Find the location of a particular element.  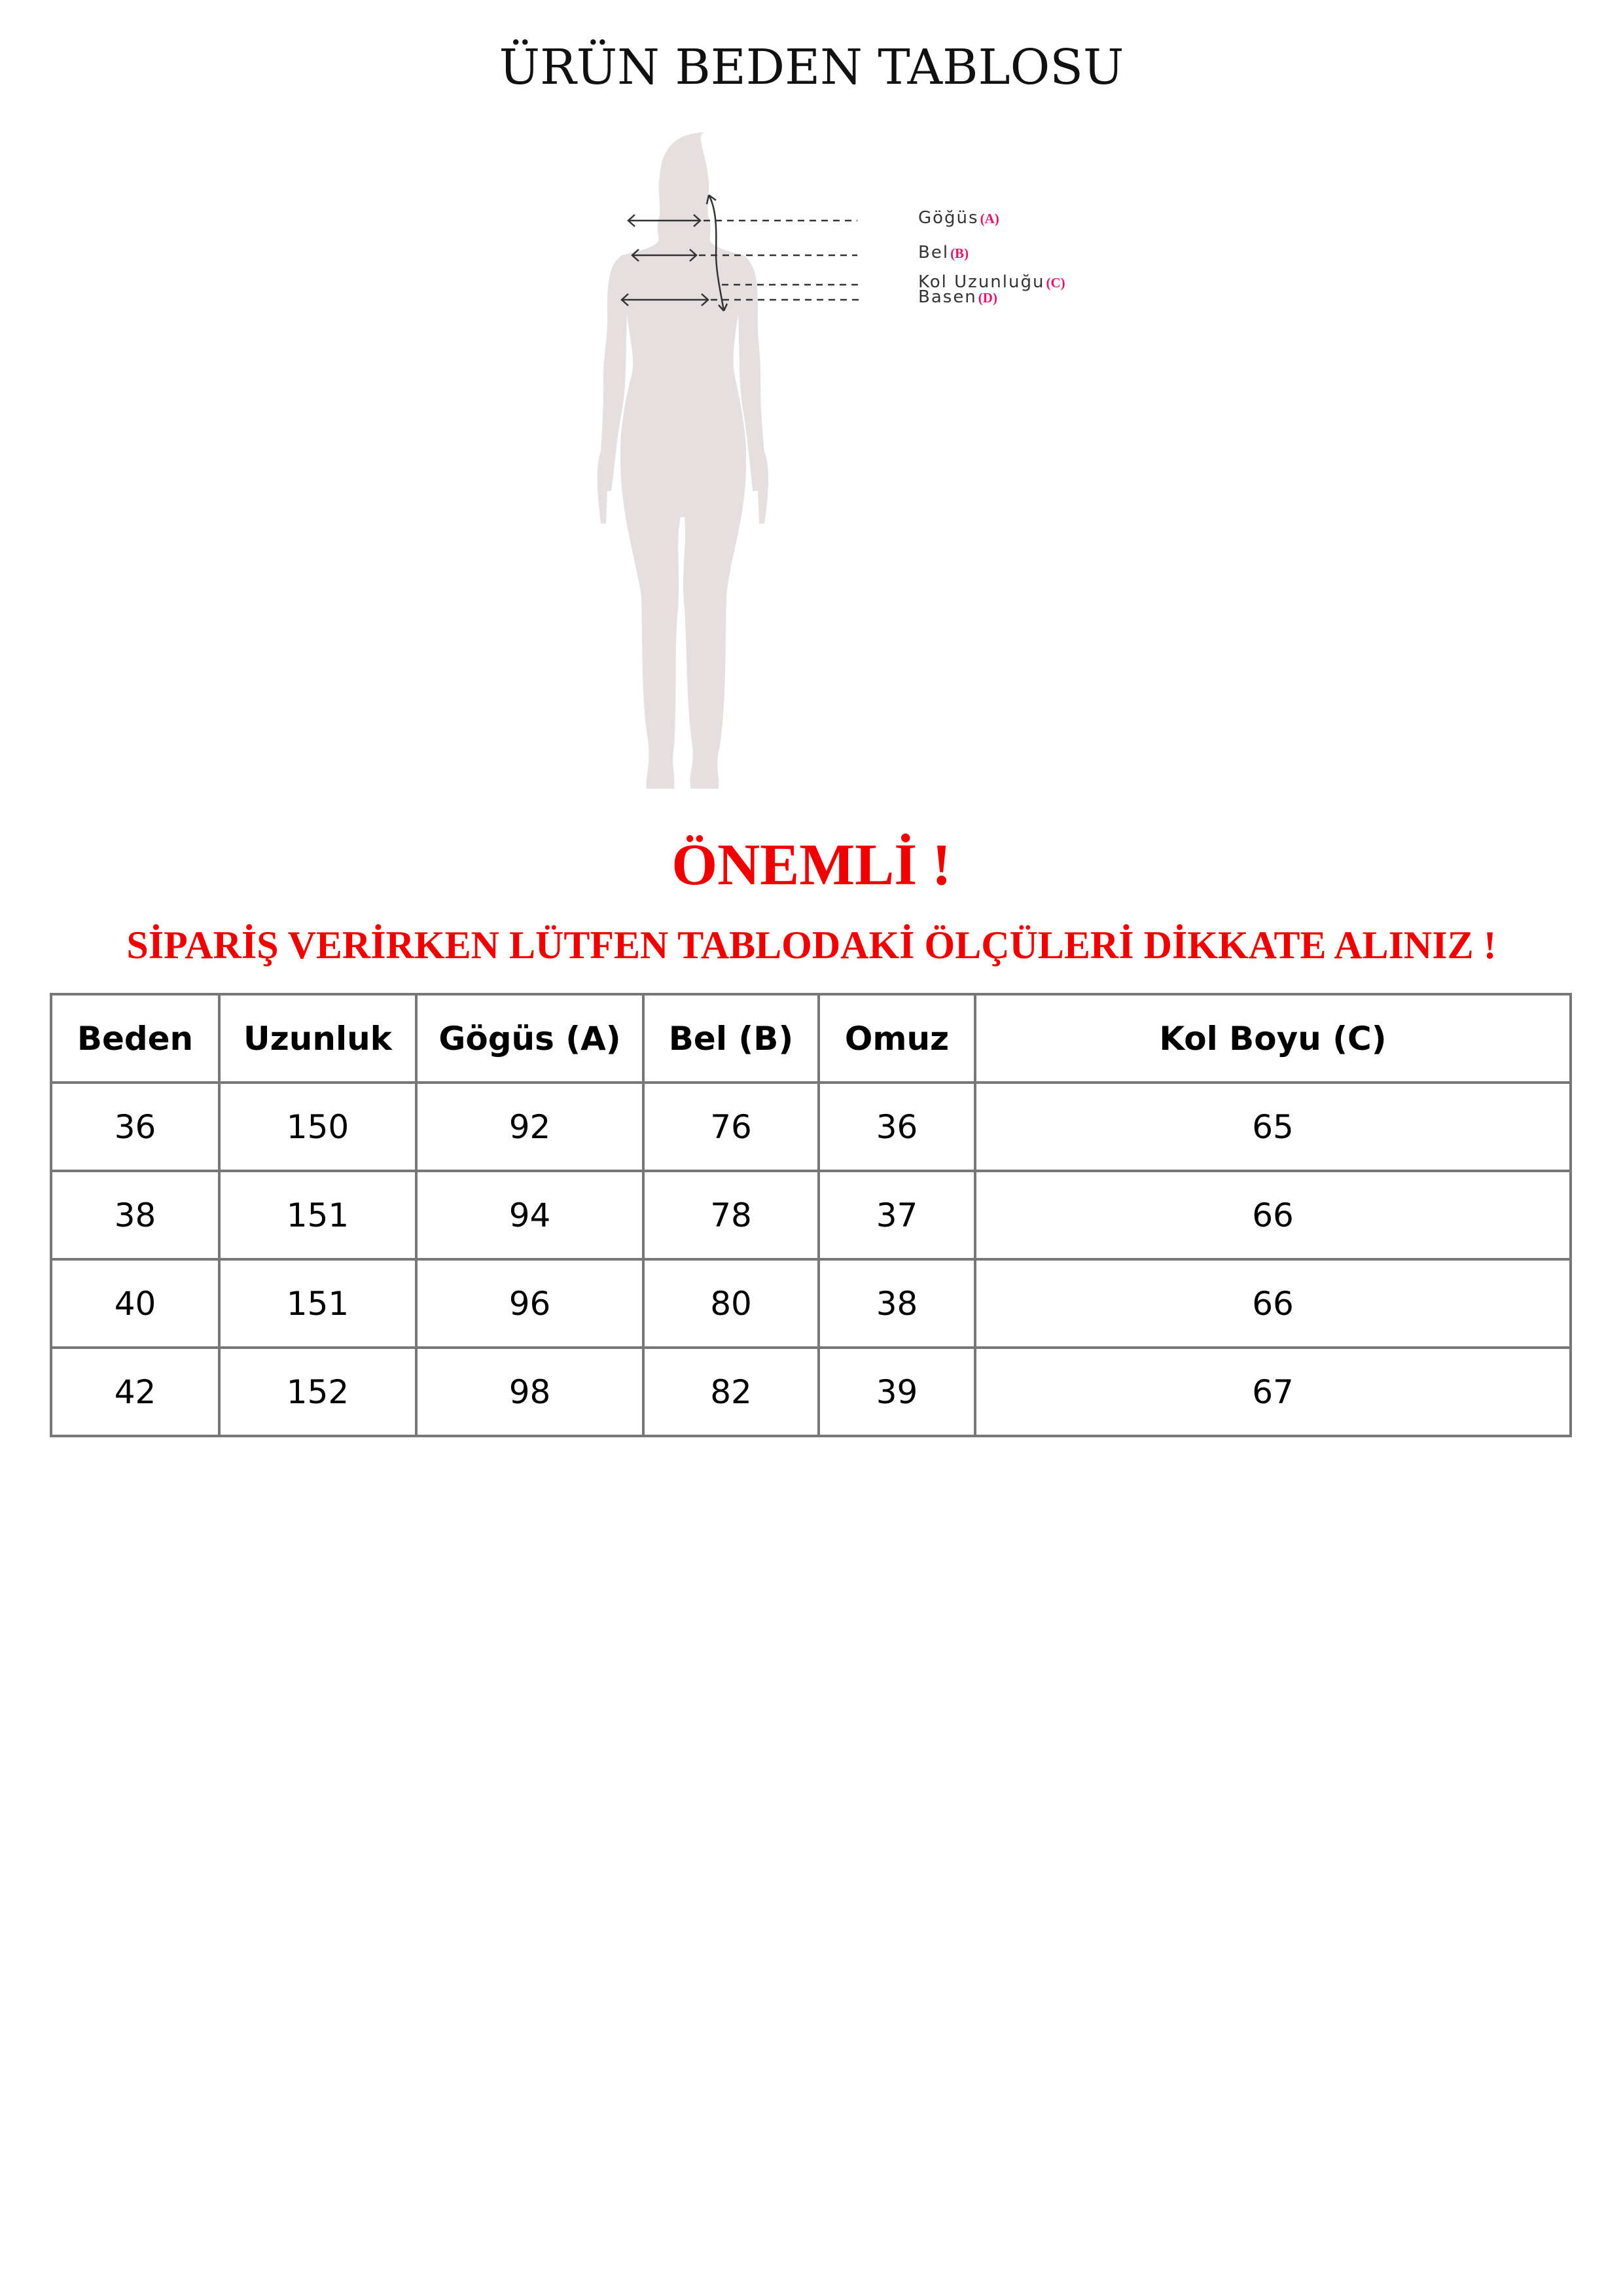

cell-chest: 96 is located at coordinates (530, 1303).